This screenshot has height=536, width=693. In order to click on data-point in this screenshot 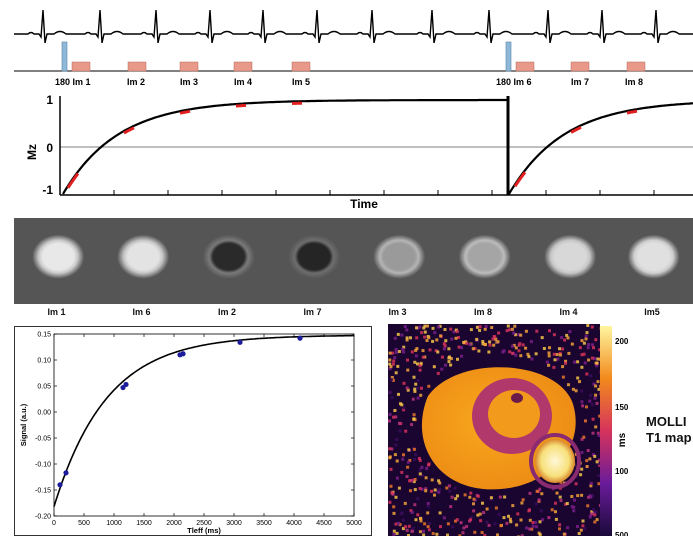, I will do `click(66, 473)`.